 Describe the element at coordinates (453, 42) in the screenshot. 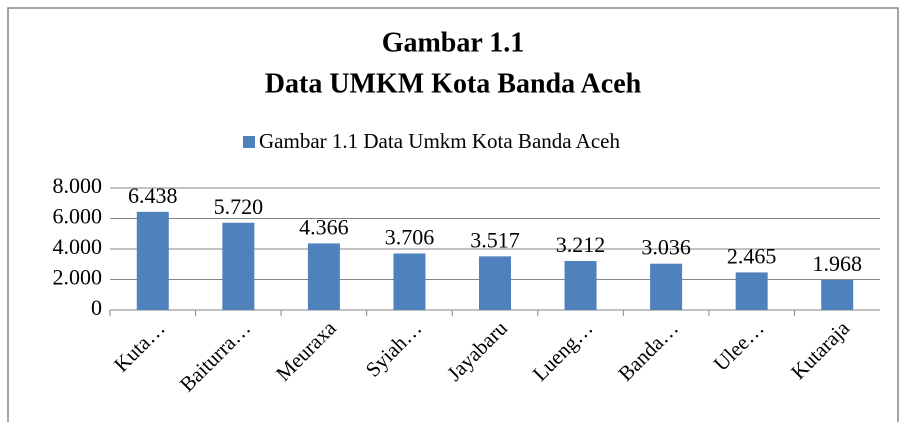

I see `chart-title: Gambar 1.1` at that location.